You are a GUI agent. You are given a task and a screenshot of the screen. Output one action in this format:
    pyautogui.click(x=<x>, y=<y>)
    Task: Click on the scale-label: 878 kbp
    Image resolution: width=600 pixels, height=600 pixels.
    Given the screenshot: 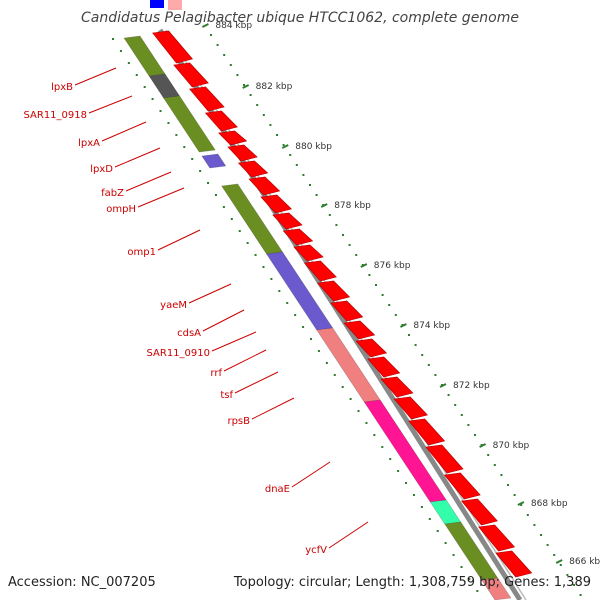 What is the action you would take?
    pyautogui.click(x=352, y=206)
    